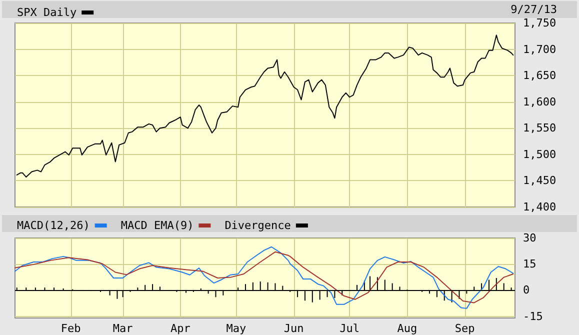 The width and height of the screenshot is (579, 335). What do you see at coordinates (529, 238) in the screenshot?
I see `y-tick-label: 30` at bounding box center [529, 238].